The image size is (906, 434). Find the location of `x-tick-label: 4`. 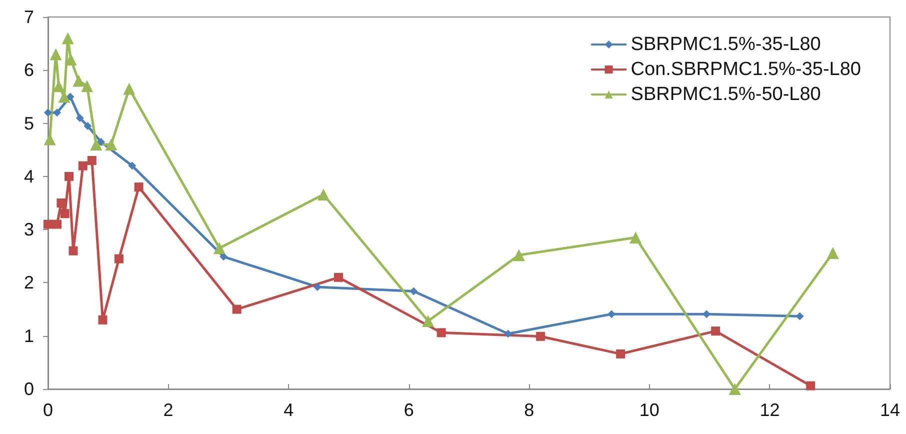

x-tick-label: 4 is located at coordinates (289, 410).